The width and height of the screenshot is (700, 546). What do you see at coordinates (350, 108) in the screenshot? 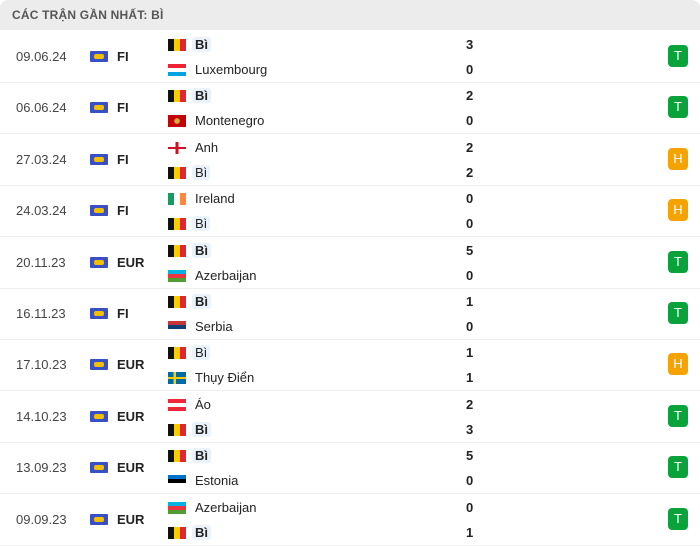
I see `match-row: 06.06.24 FI Bì 2 Montenegro 0 T` at bounding box center [350, 108].